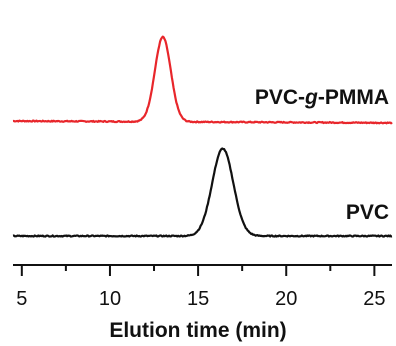 This screenshot has height=346, width=396. What do you see at coordinates (286, 299) in the screenshot?
I see `x-tick-label: 20` at bounding box center [286, 299].